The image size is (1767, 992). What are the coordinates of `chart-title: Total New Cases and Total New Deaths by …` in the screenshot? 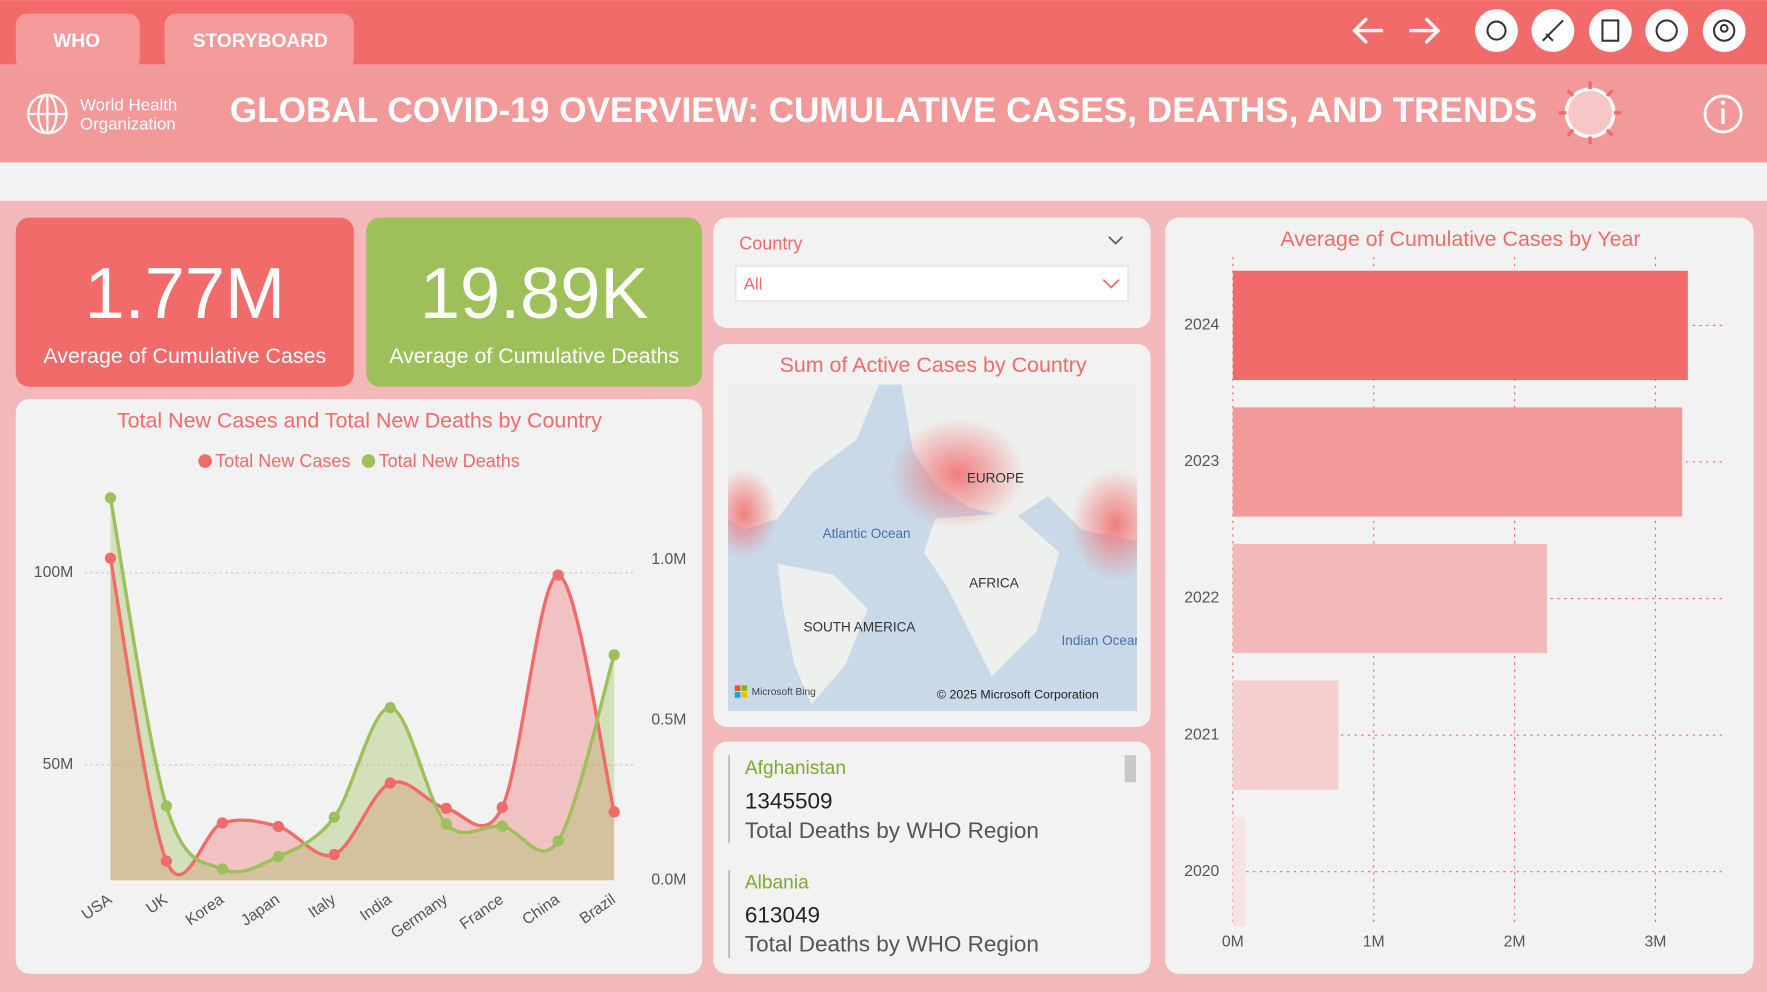 It's located at (359, 420).